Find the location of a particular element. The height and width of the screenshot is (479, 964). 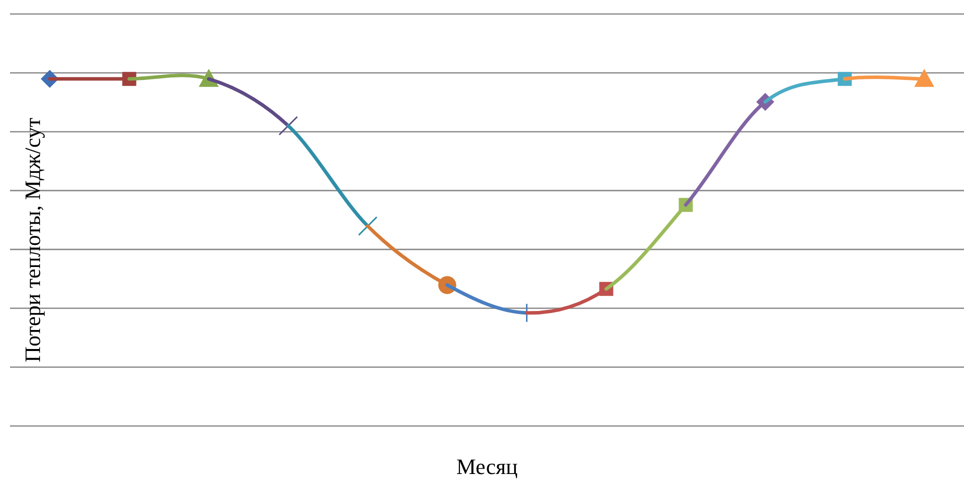

y-axis-title: Потери теплоты, Мдж/сут is located at coordinates (32, 239).